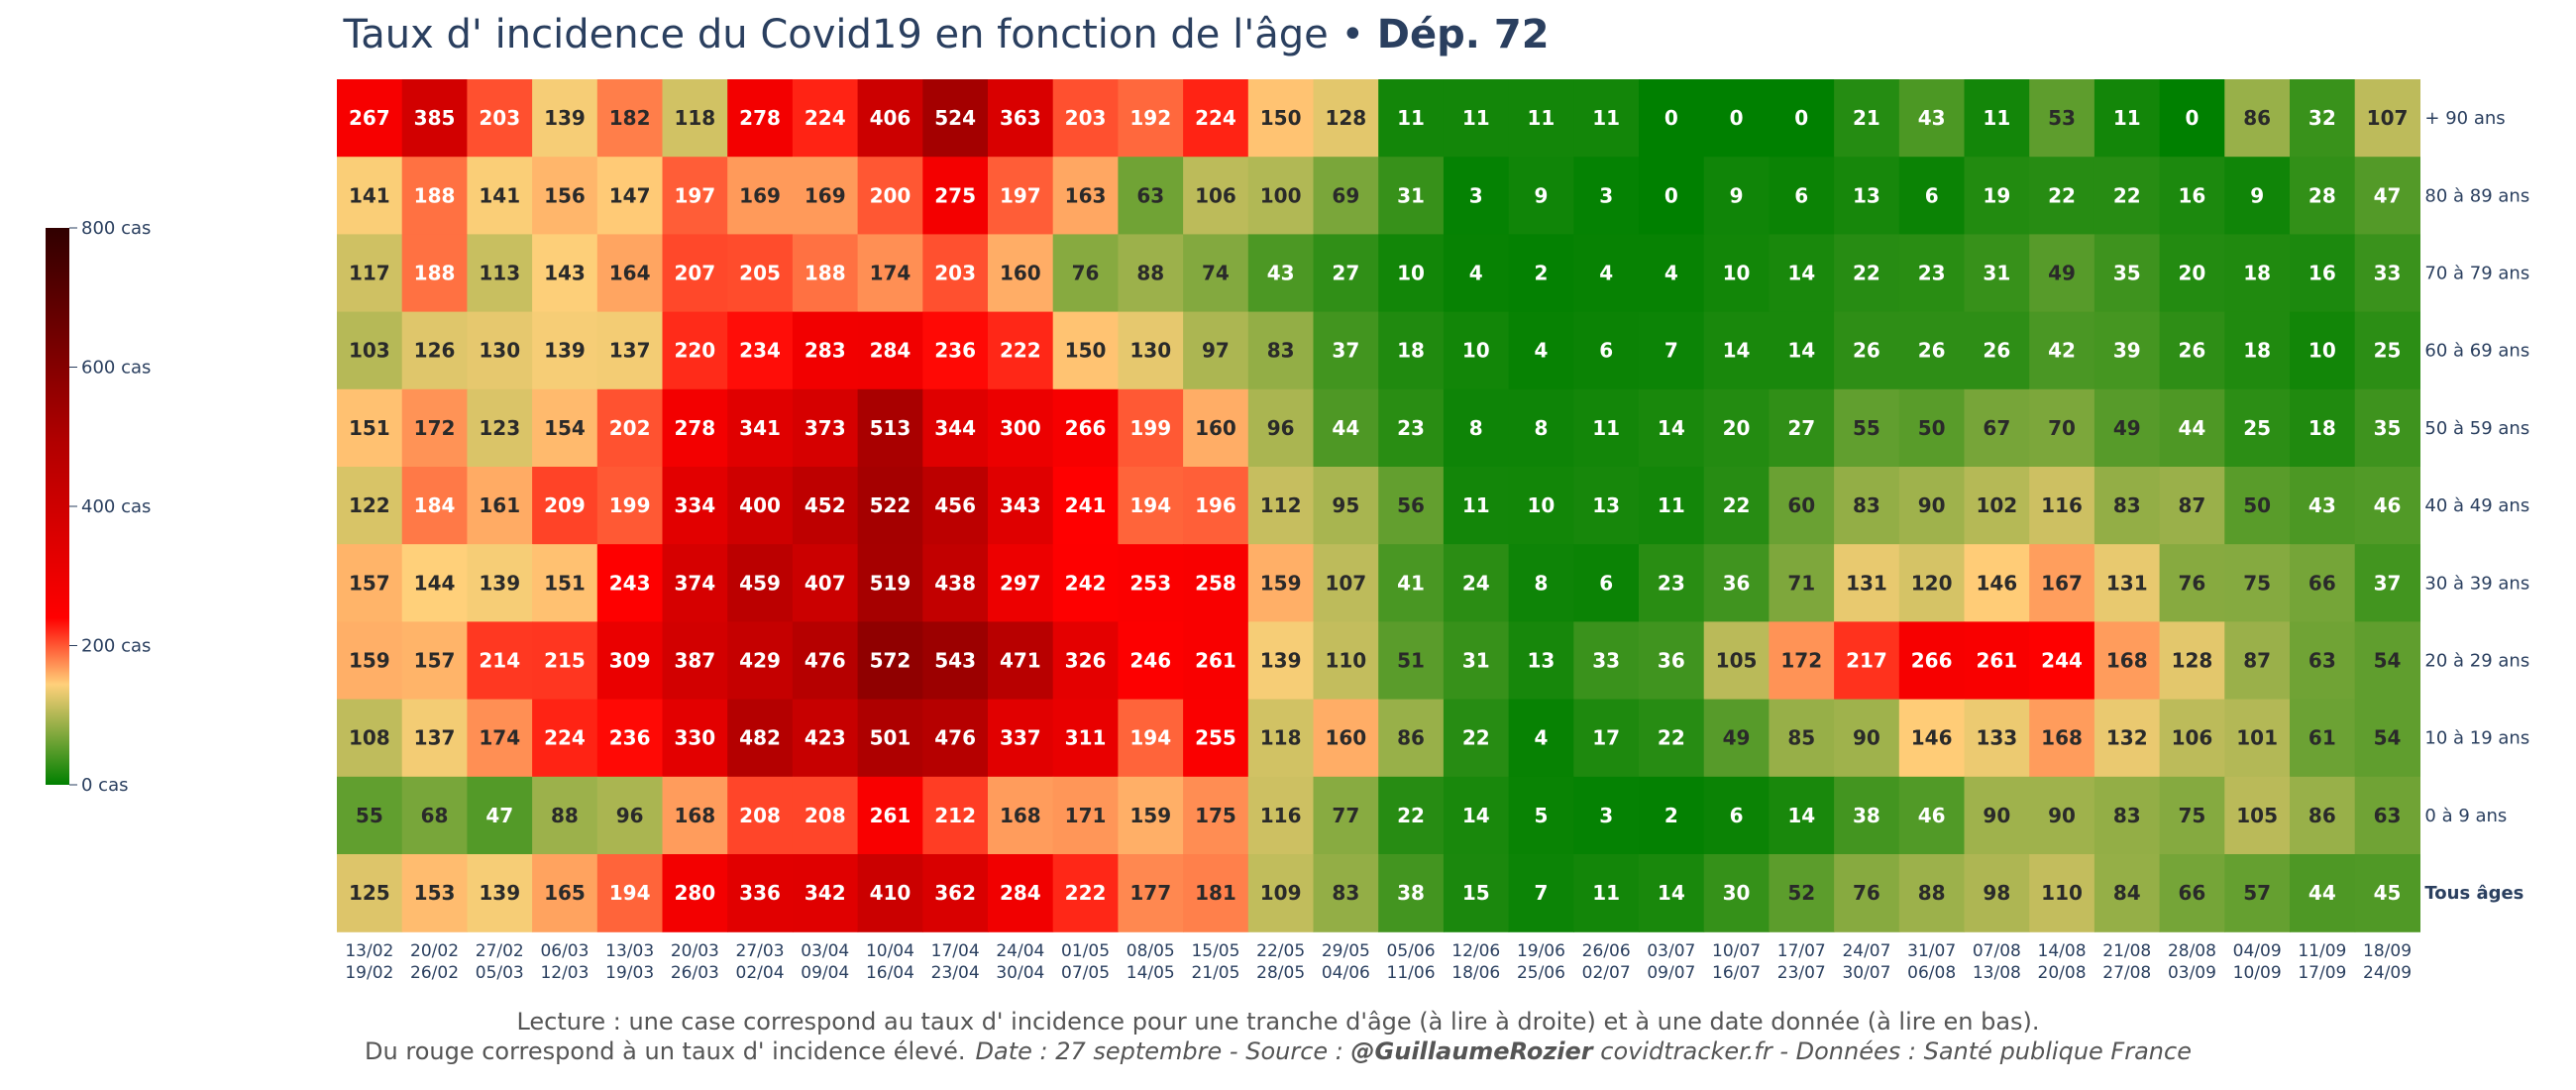 The width and height of the screenshot is (2576, 1090). I want to click on cell-value-label: 37, so click(1346, 351).